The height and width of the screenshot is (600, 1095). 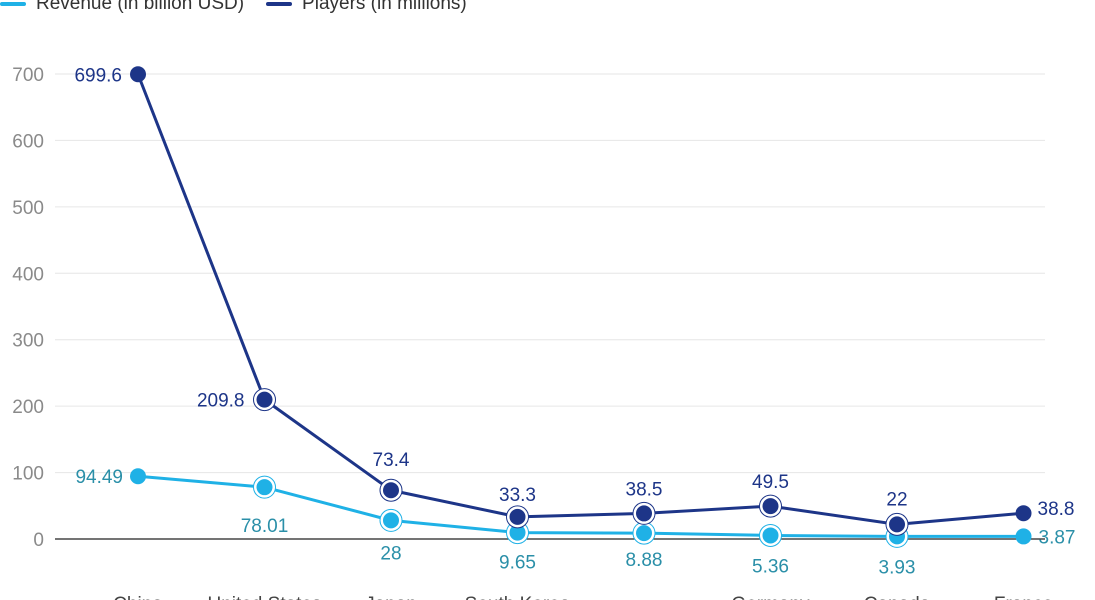 I want to click on legend-swatch-revenue, so click(x=13, y=4).